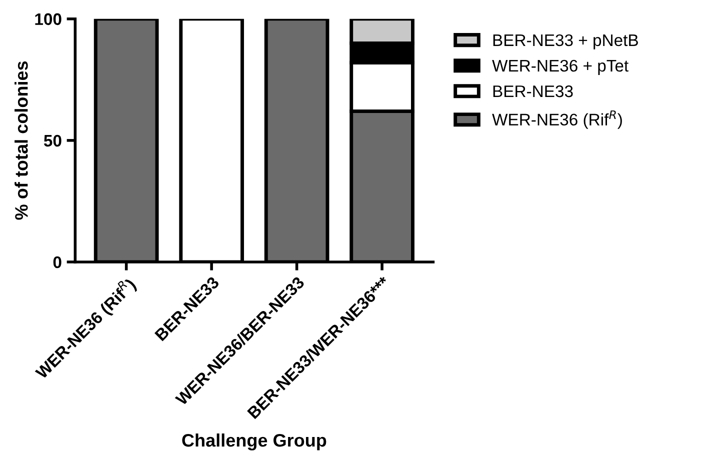 The width and height of the screenshot is (716, 472). I want to click on legend-label: WER-NE36 + pTet, so click(560, 67).